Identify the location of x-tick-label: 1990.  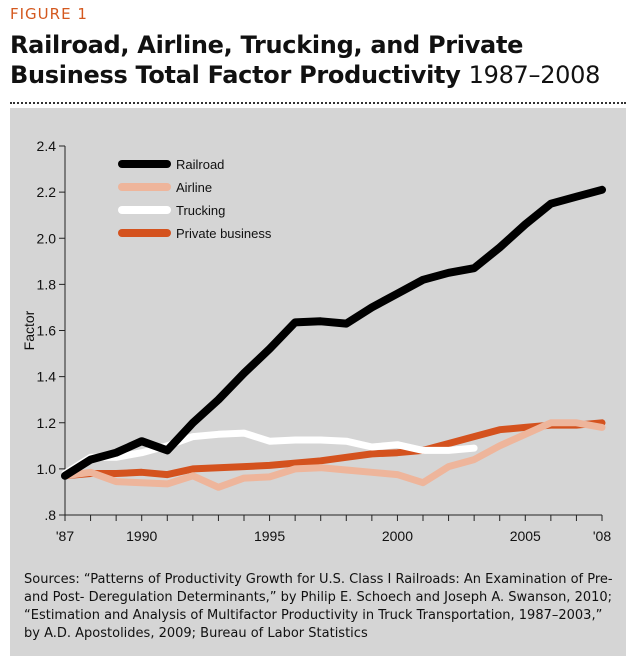
(141, 536).